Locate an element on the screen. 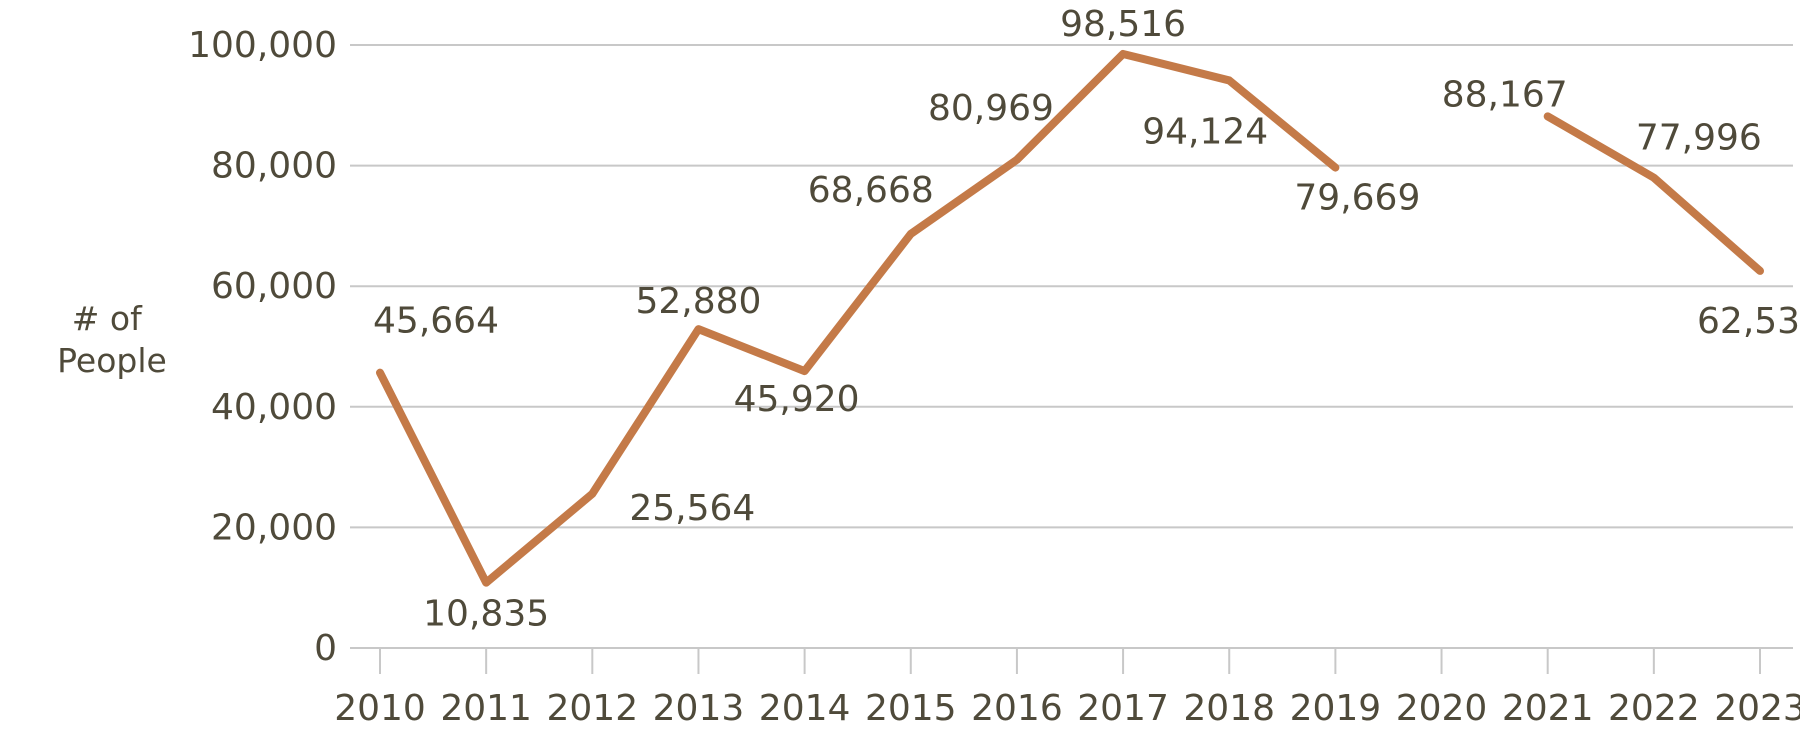  x-tick-label: 2018 is located at coordinates (1229, 708).